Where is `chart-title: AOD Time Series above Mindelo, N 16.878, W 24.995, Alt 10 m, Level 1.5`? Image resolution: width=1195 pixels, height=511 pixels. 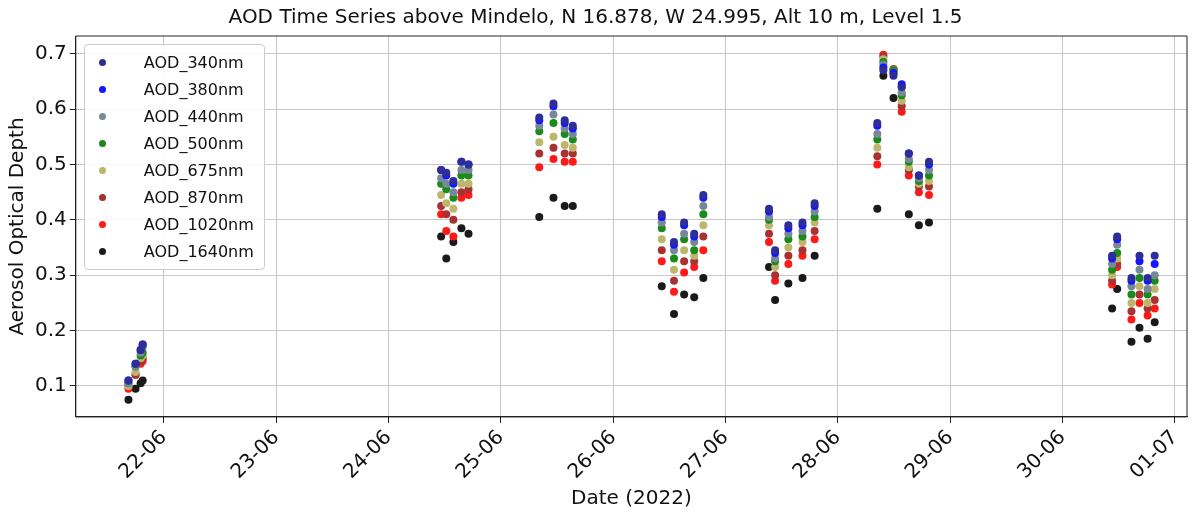
chart-title: AOD Time Series above Mindelo, N 16.878, W 24.995, Alt 10 m, Level 1.5 is located at coordinates (595, 16).